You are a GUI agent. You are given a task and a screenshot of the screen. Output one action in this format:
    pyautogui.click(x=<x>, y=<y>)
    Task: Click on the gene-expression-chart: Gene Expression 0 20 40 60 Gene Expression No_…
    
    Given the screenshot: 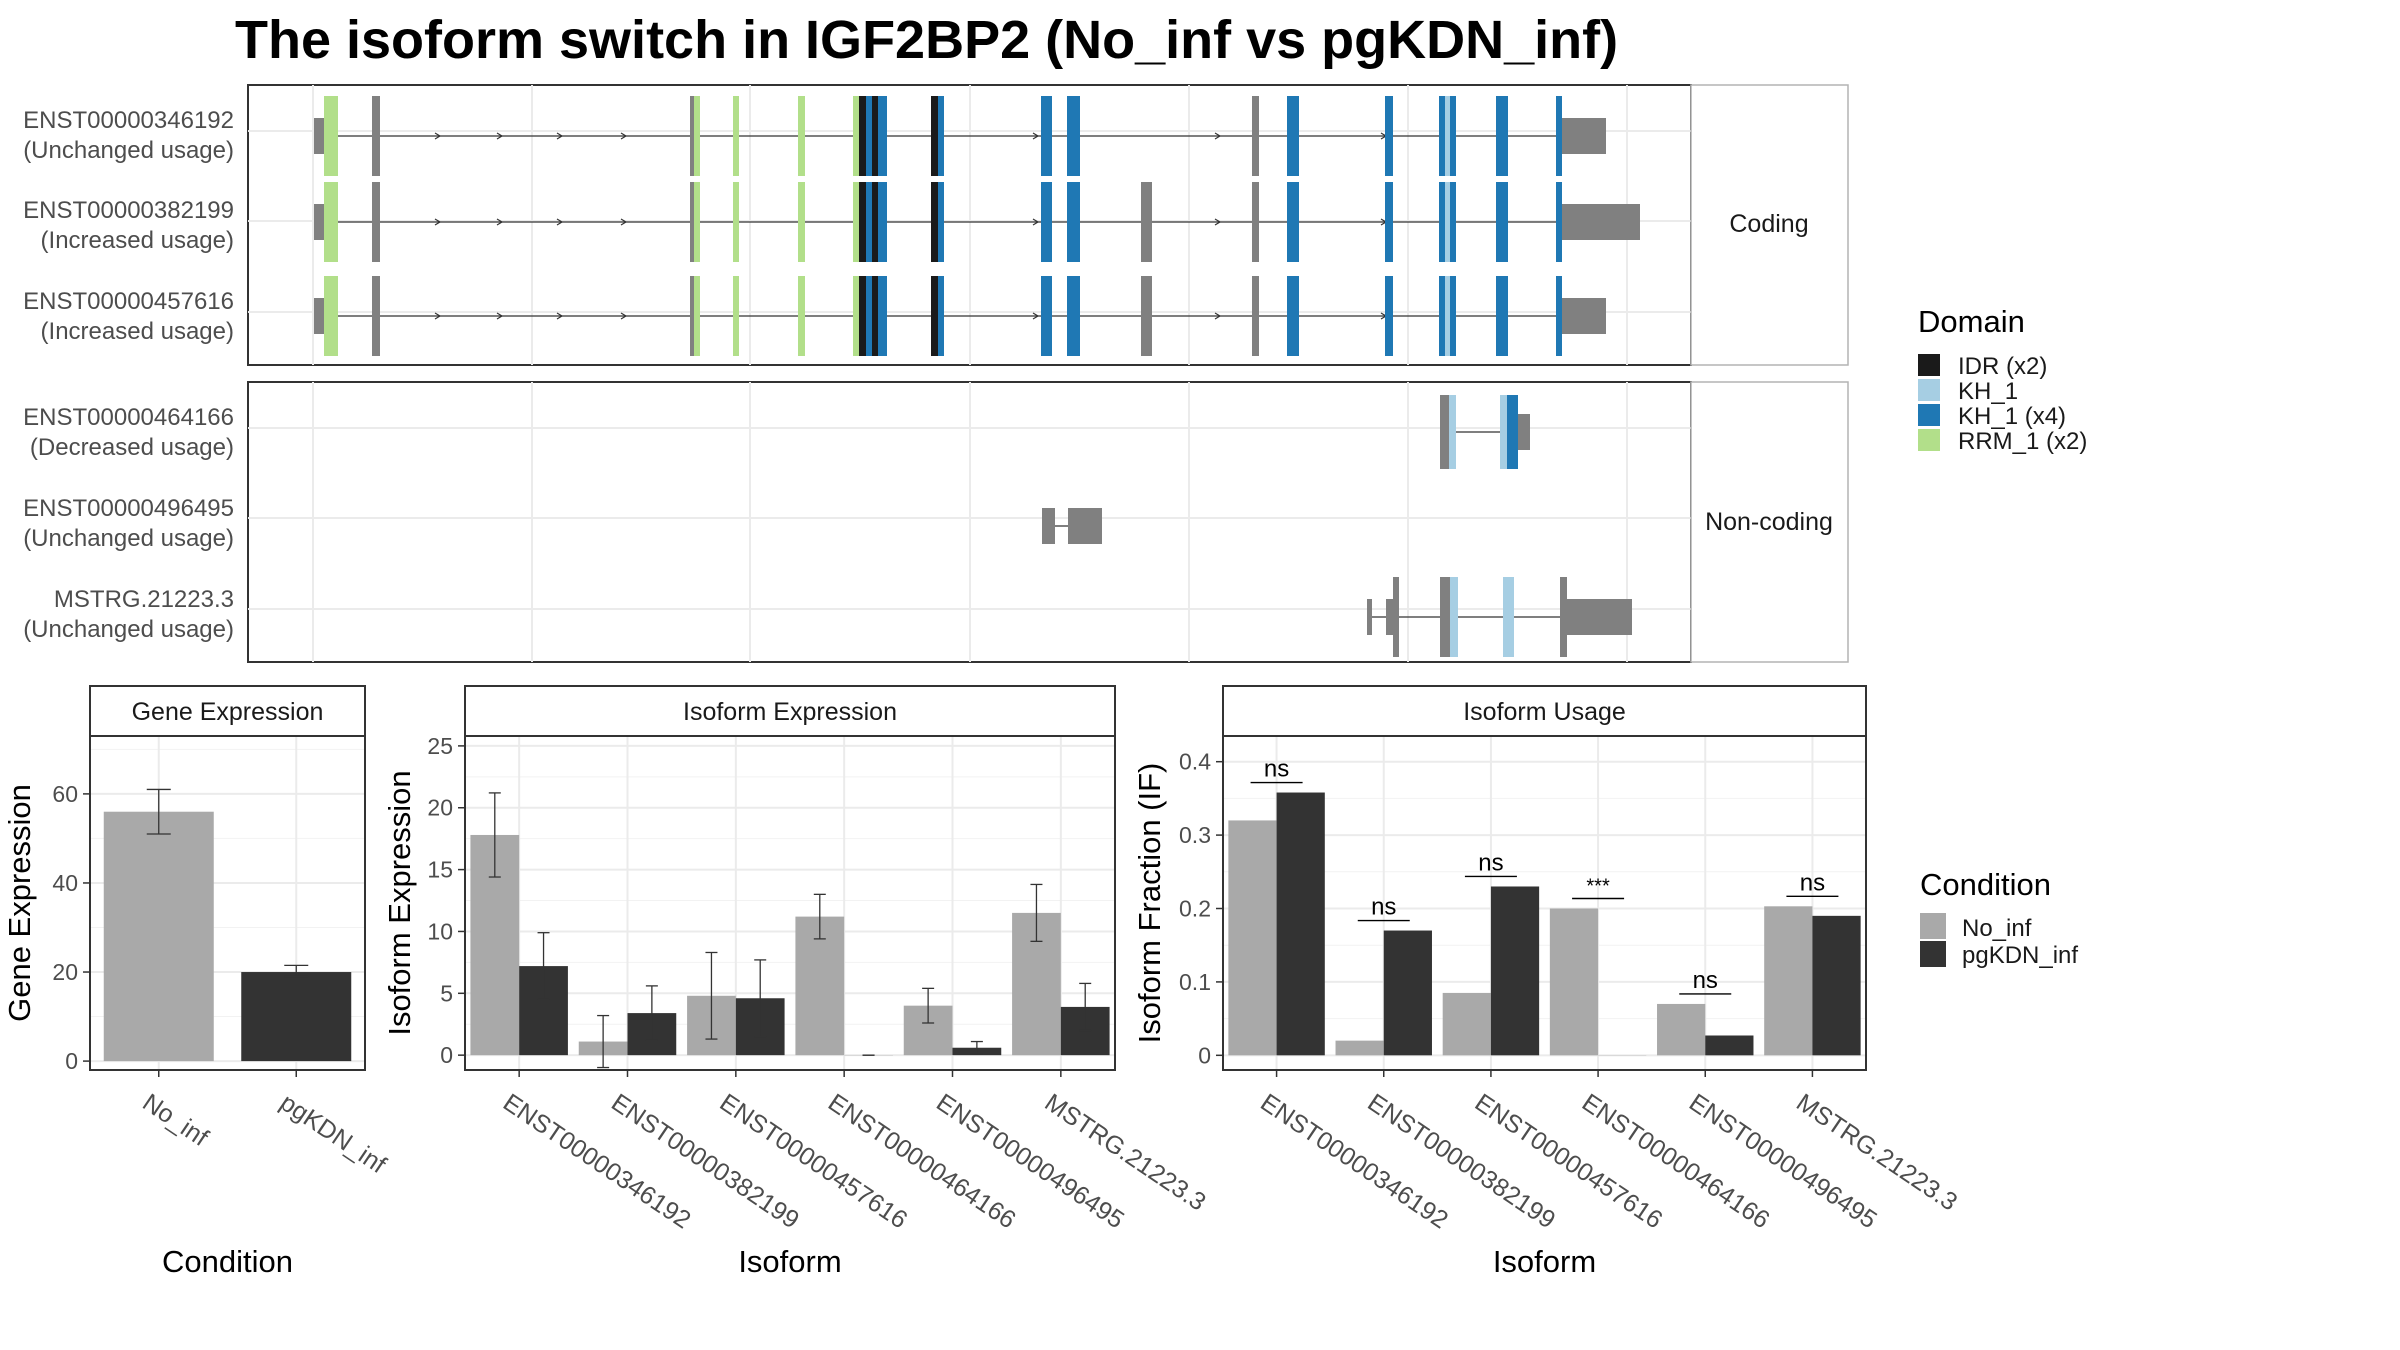 What is the action you would take?
    pyautogui.click(x=196, y=982)
    